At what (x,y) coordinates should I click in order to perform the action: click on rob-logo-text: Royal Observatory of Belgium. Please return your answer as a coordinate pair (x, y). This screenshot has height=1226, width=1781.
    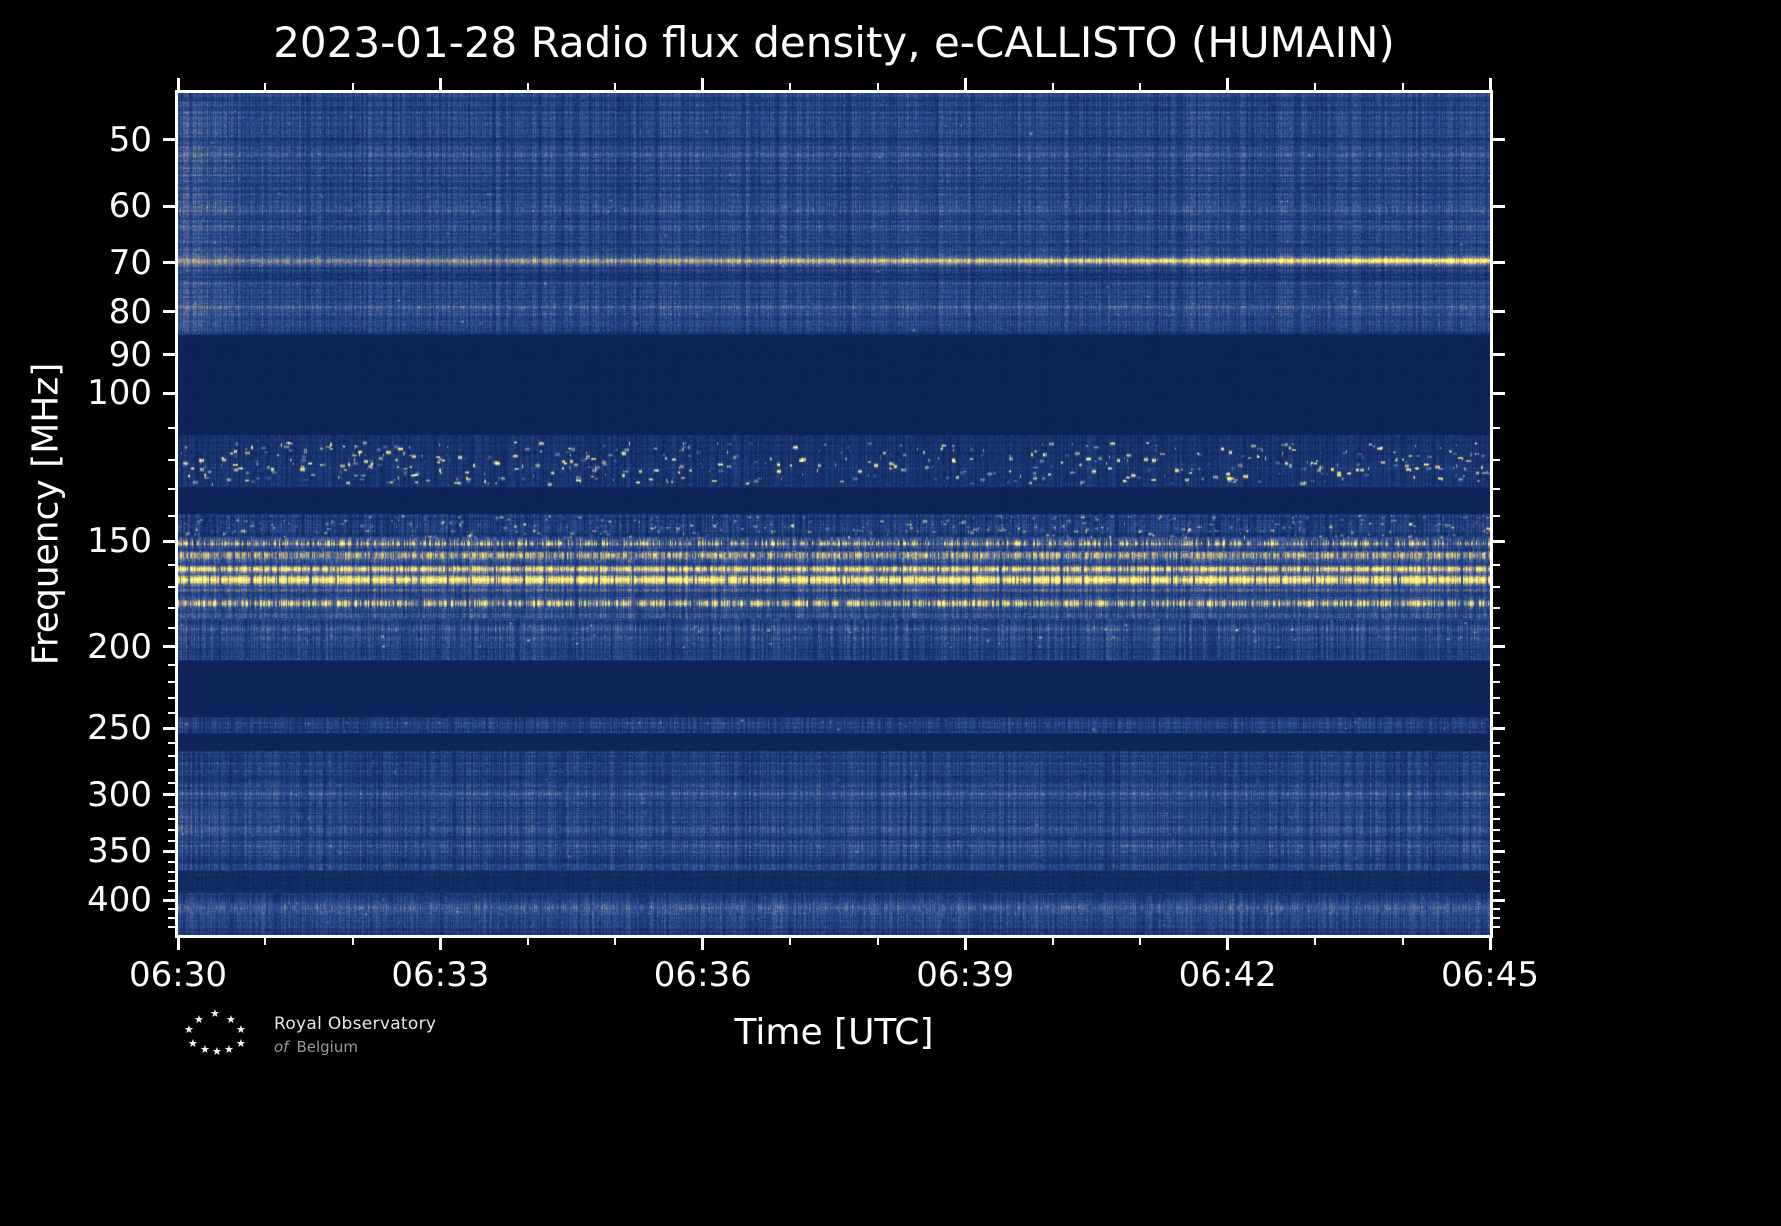
    Looking at the image, I should click on (355, 1035).